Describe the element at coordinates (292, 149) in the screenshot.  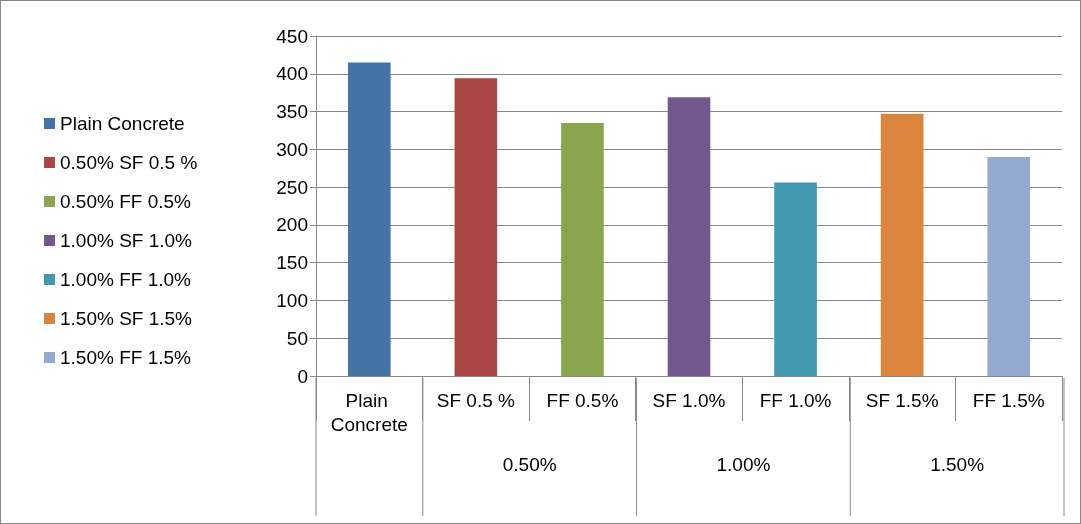
I see `y-tick-label: 300` at that location.